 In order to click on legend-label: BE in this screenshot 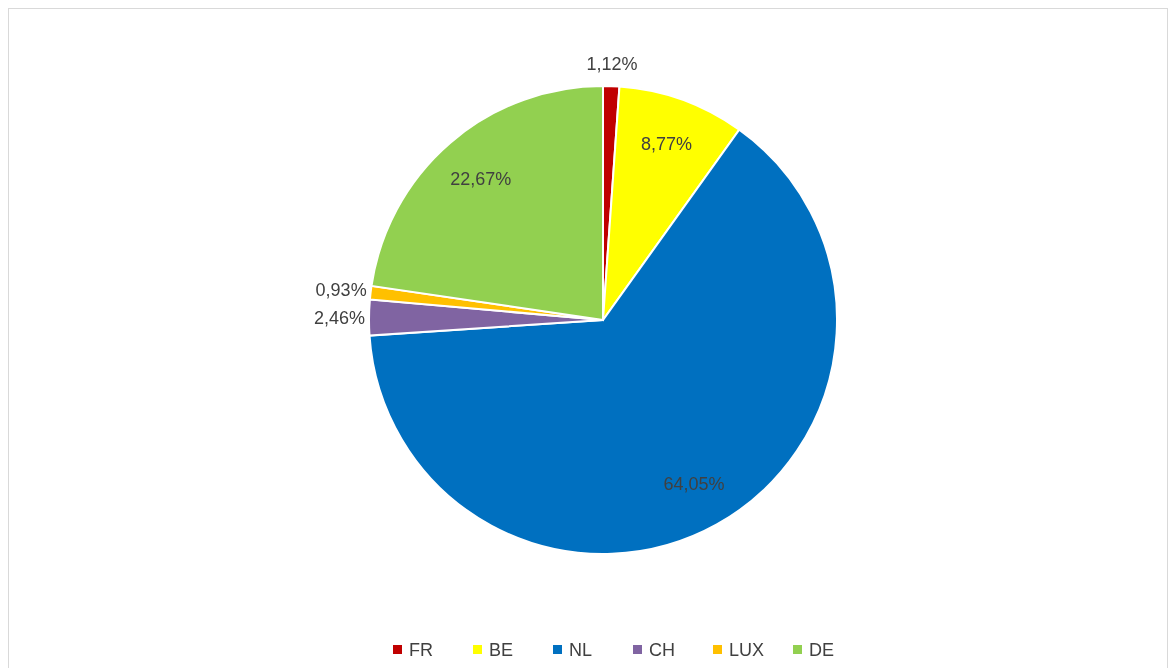, I will do `click(501, 650)`.